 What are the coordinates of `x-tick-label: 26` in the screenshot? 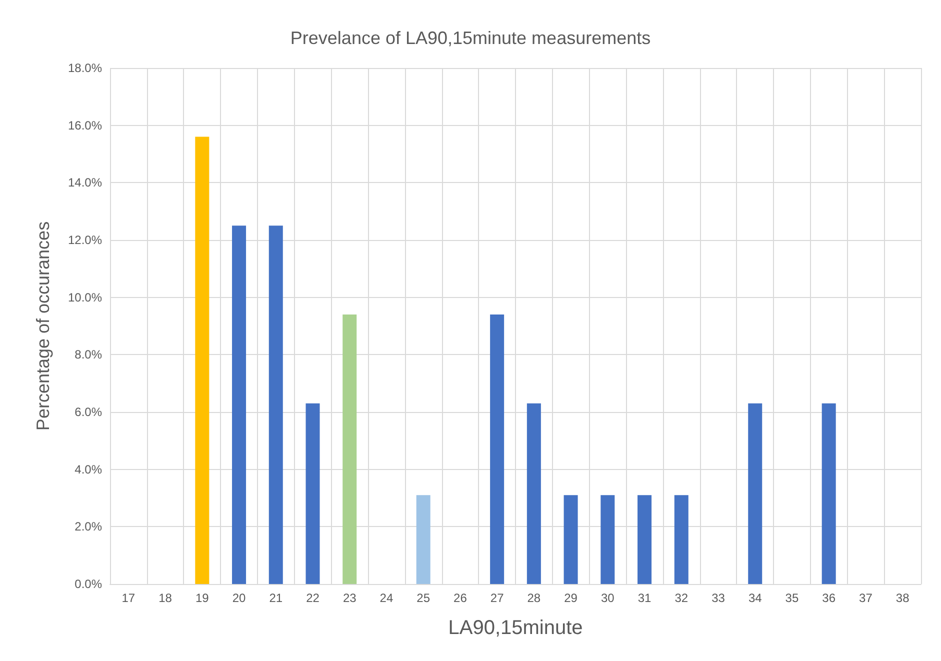 It's located at (461, 598).